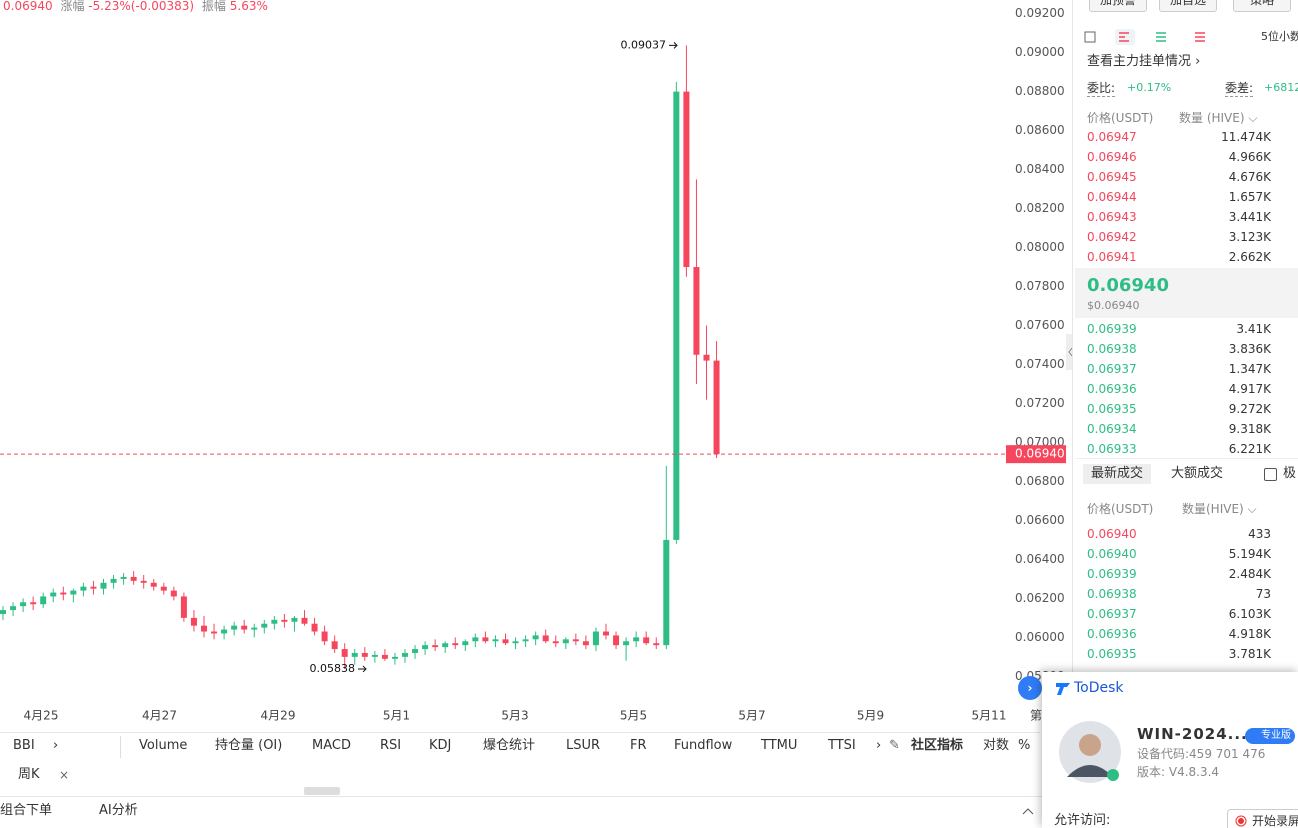 This screenshot has width=1298, height=828. Describe the element at coordinates (1112, 409) in the screenshot. I see `price: 0.06935` at that location.